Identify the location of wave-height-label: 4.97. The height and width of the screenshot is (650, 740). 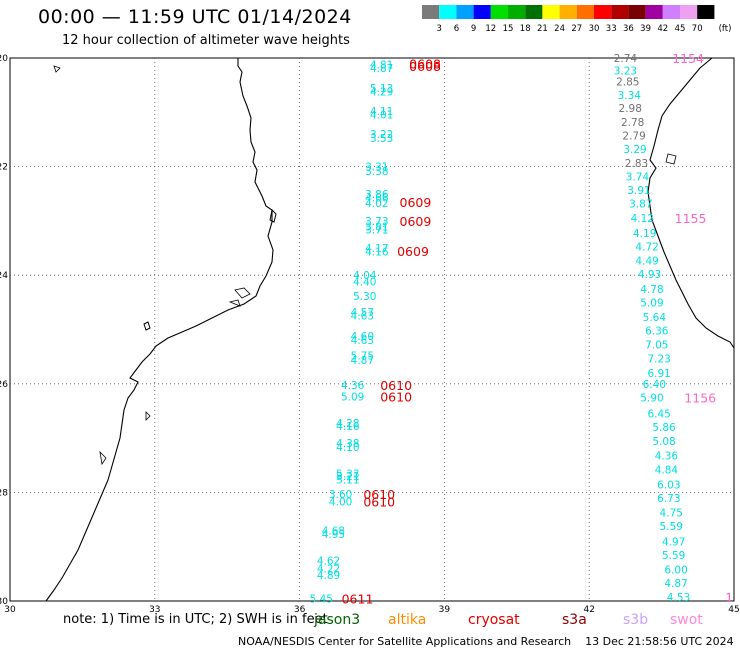
(673, 542).